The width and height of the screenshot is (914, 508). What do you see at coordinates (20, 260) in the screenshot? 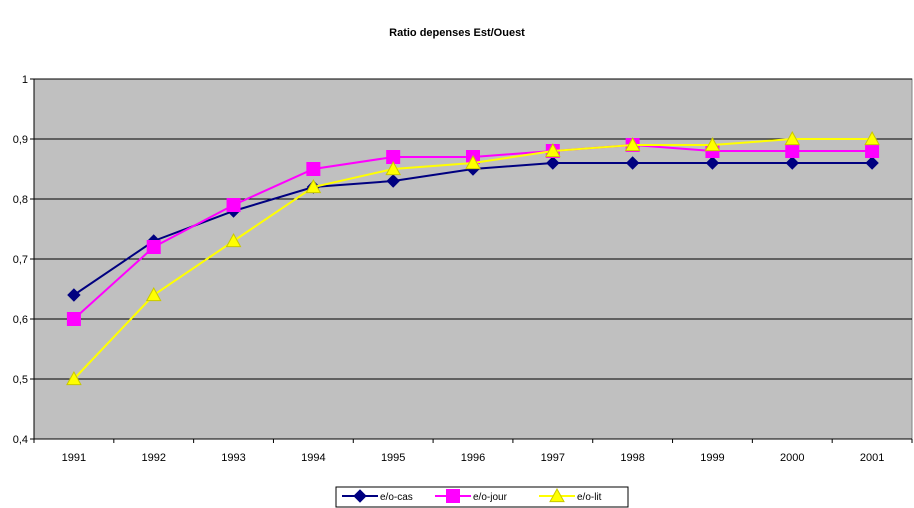
I see `y-tick-label: 0,7` at bounding box center [20, 260].